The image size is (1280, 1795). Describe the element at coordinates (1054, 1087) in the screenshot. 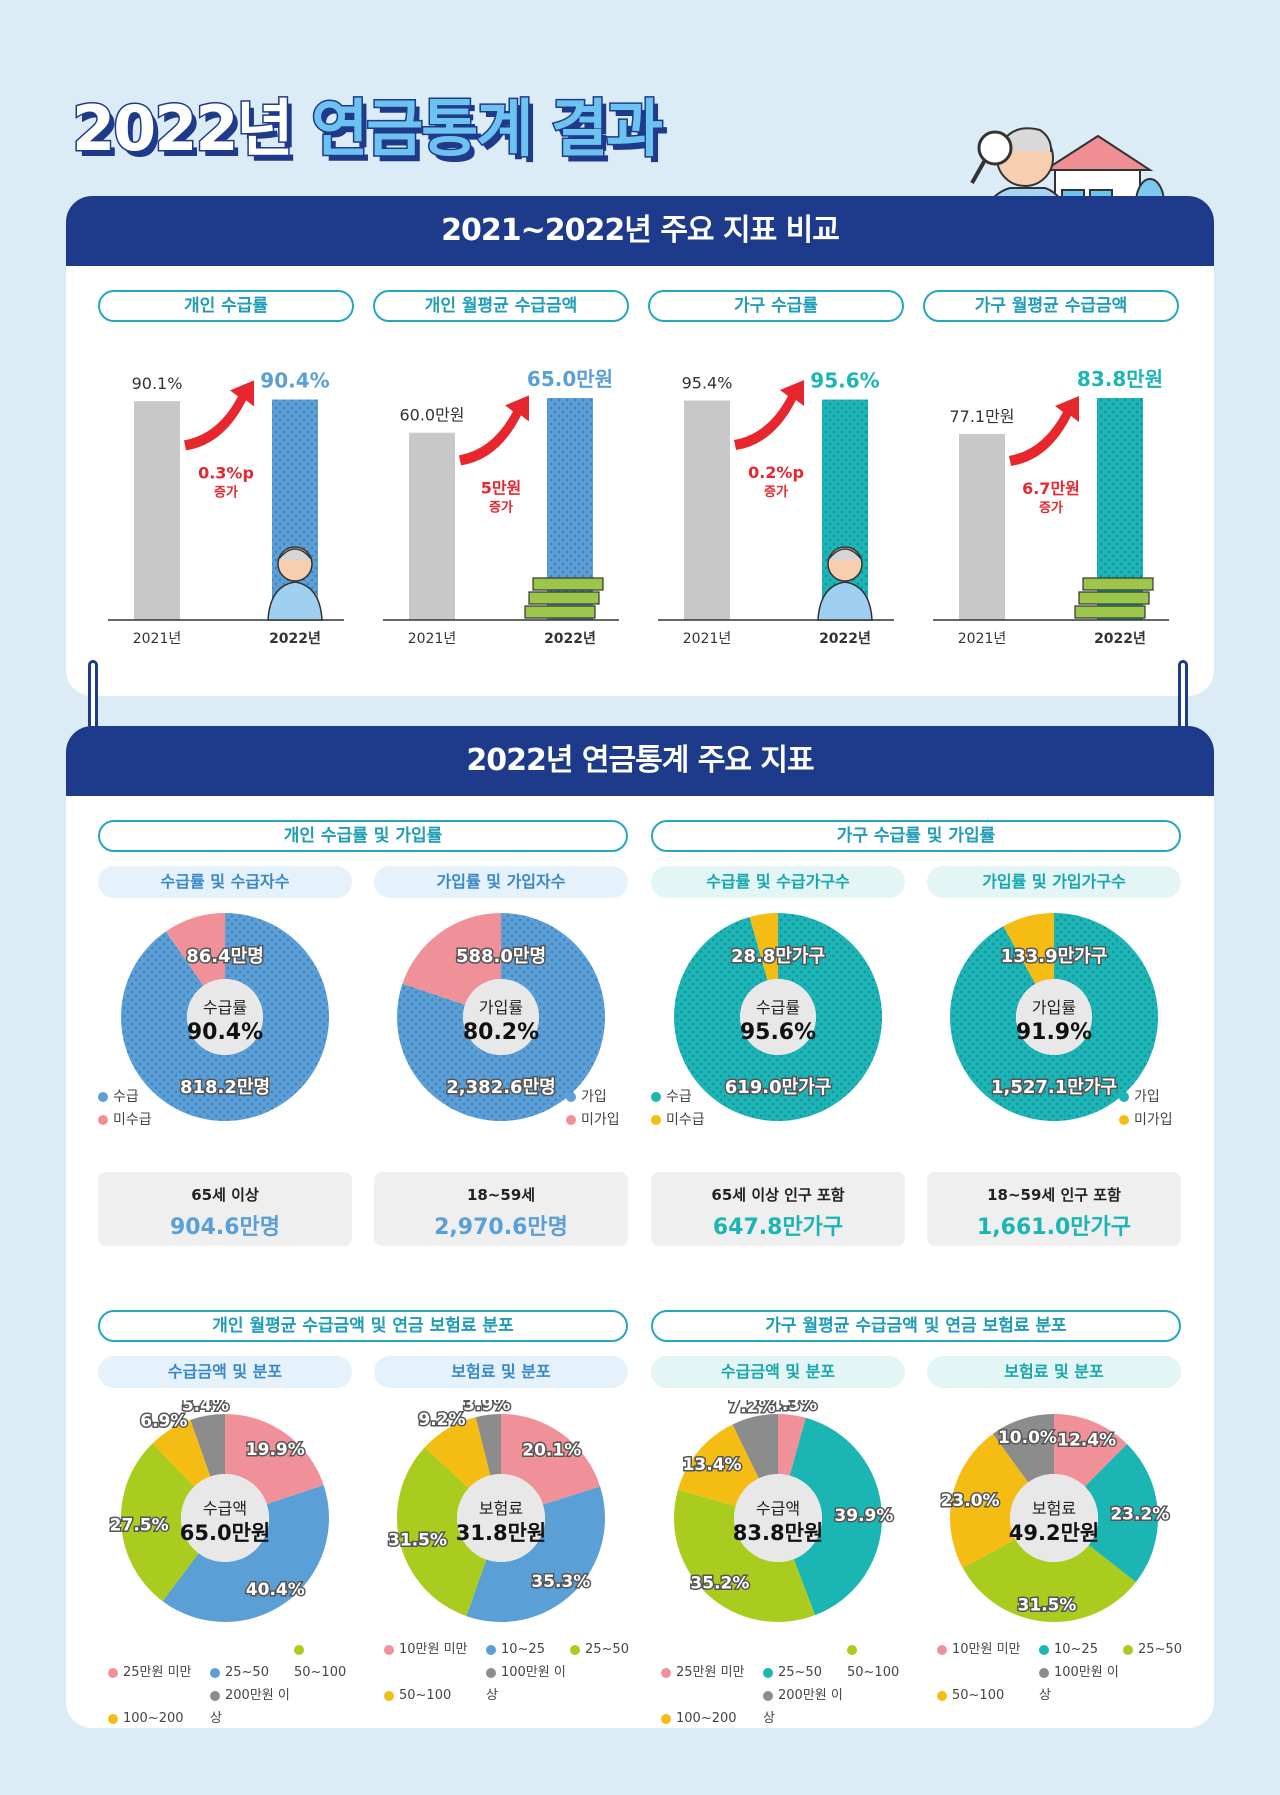

I see `main-count-label: 1,527.1만가구` at that location.